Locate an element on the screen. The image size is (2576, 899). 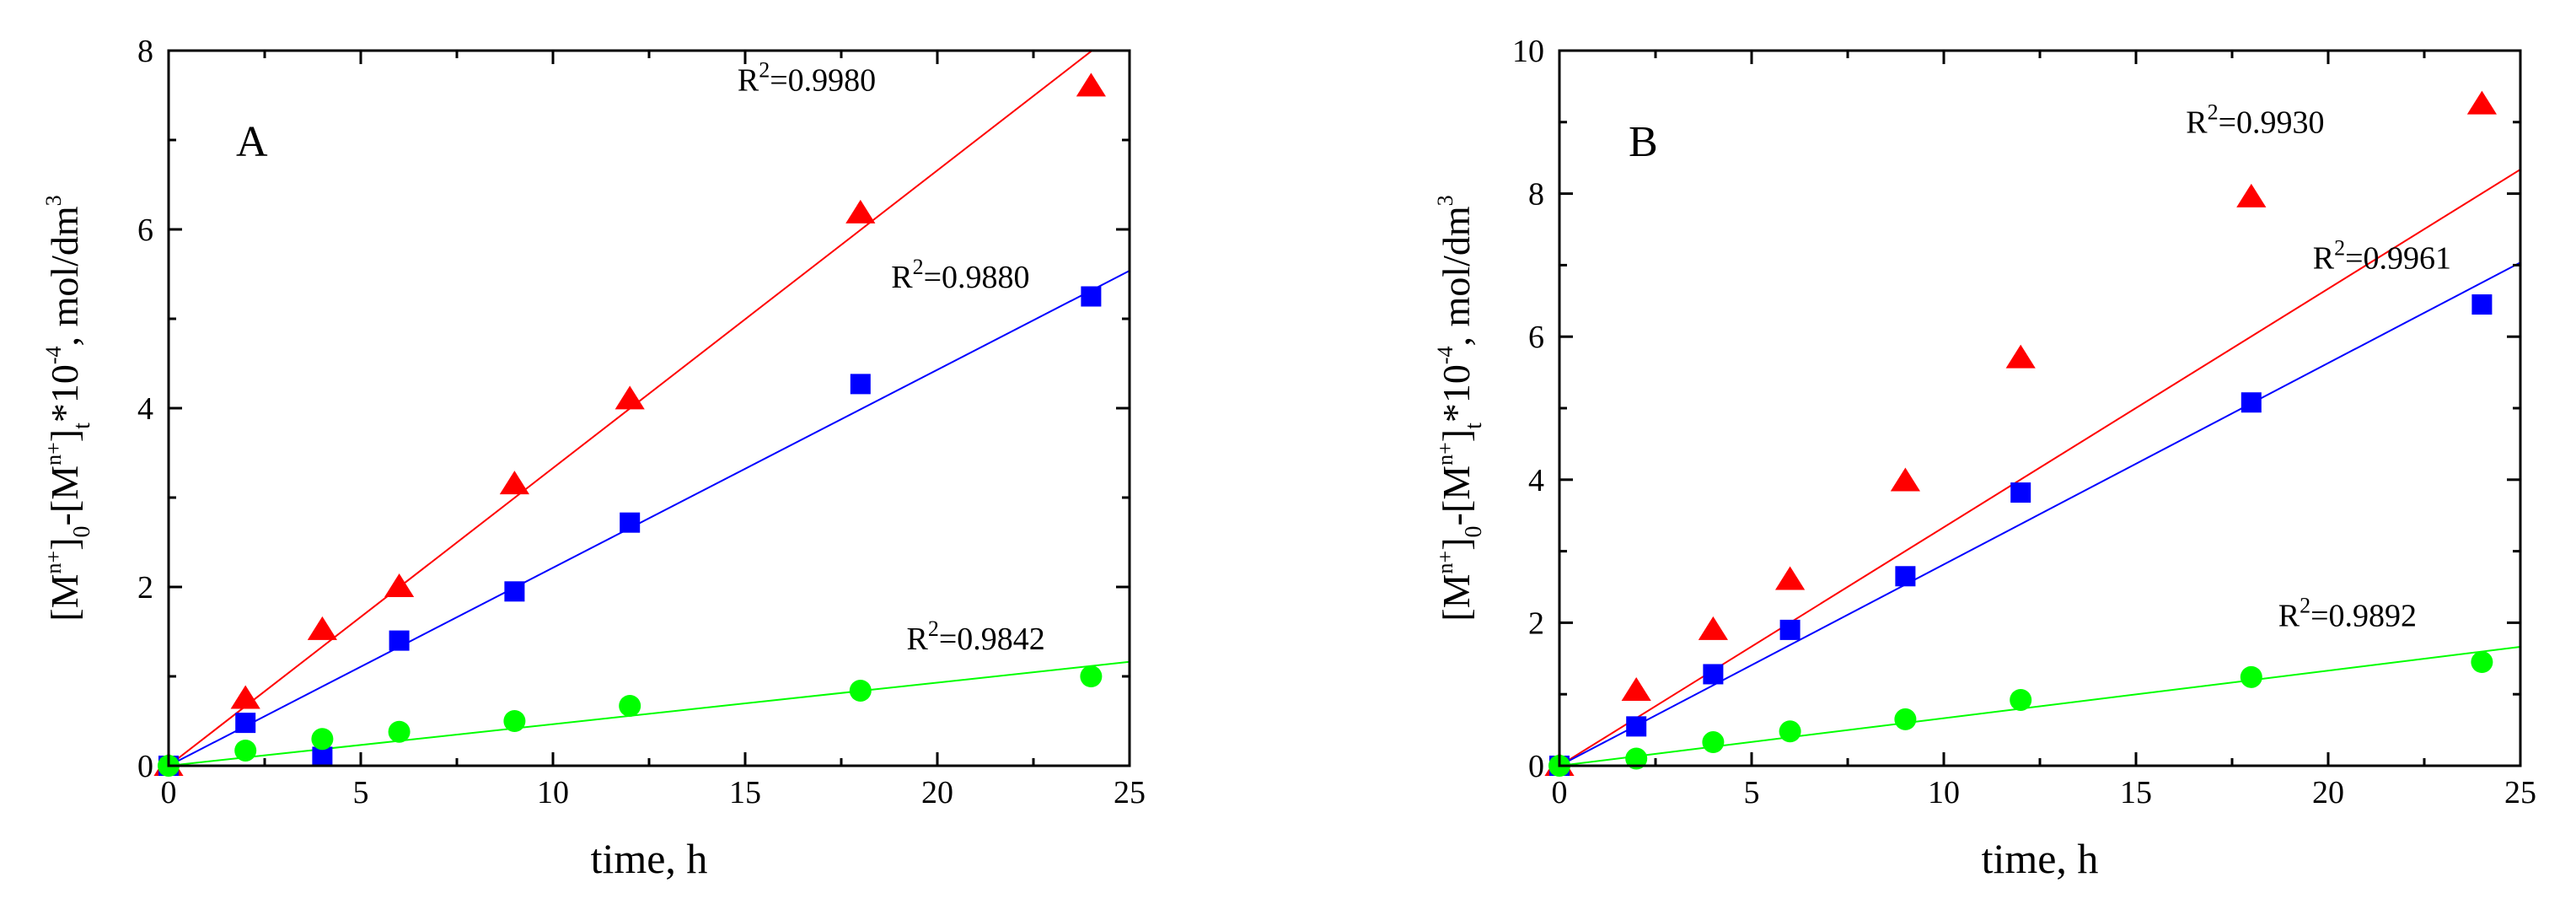
r2-label-squares: R2=0.9961 is located at coordinates (2382, 257).